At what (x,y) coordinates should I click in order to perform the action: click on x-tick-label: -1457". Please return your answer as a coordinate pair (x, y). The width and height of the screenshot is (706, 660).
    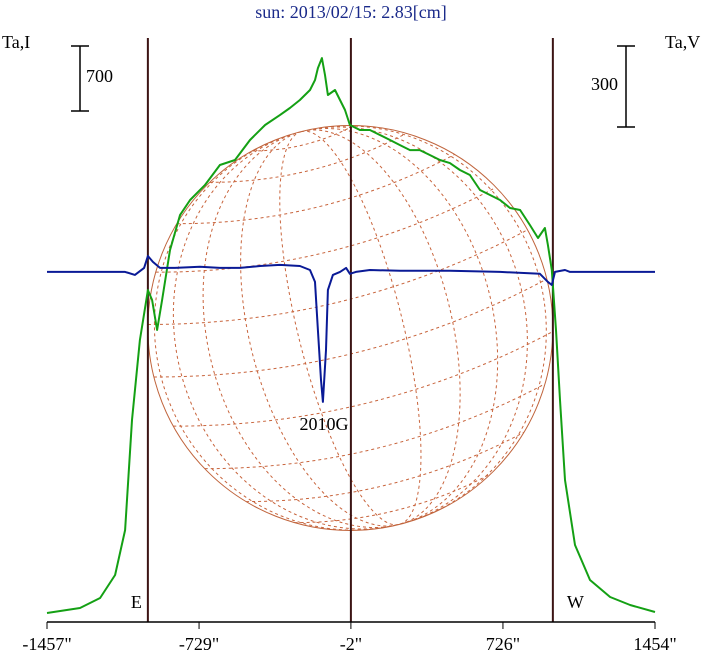
    Looking at the image, I should click on (46, 644).